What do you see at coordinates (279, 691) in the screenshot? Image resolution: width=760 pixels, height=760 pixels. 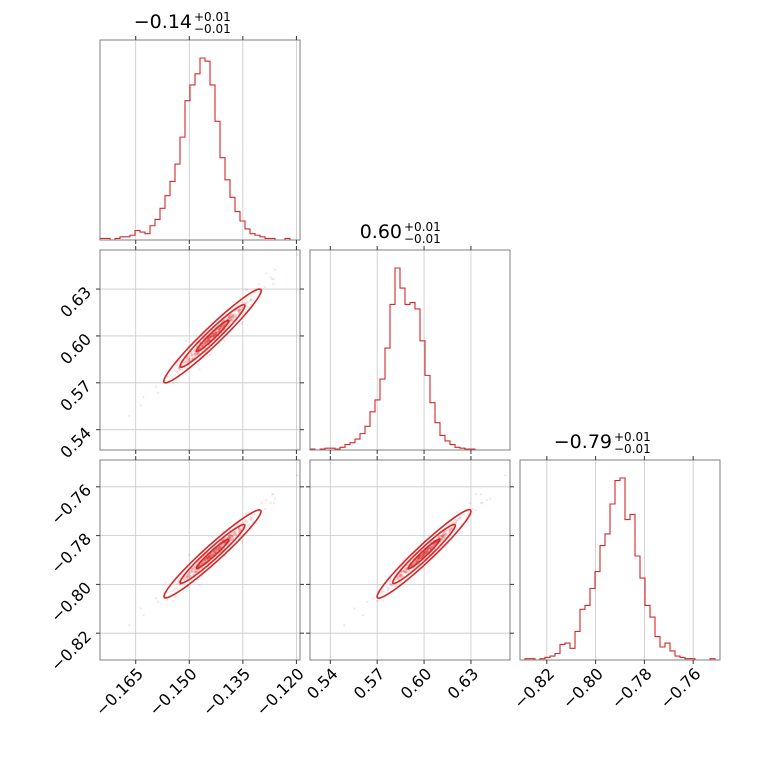 I see `x-tick-label: −0.120` at bounding box center [279, 691].